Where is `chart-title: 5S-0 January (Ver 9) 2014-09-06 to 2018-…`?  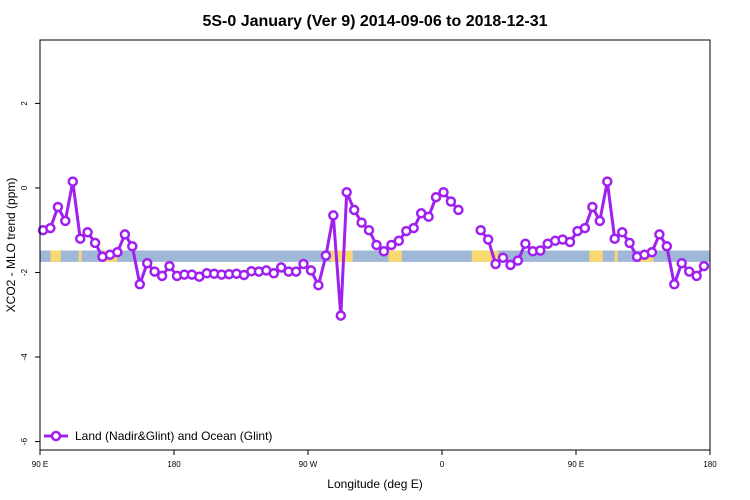 chart-title: 5S-0 January (Ver 9) 2014-09-06 to 2018-… is located at coordinates (374, 21).